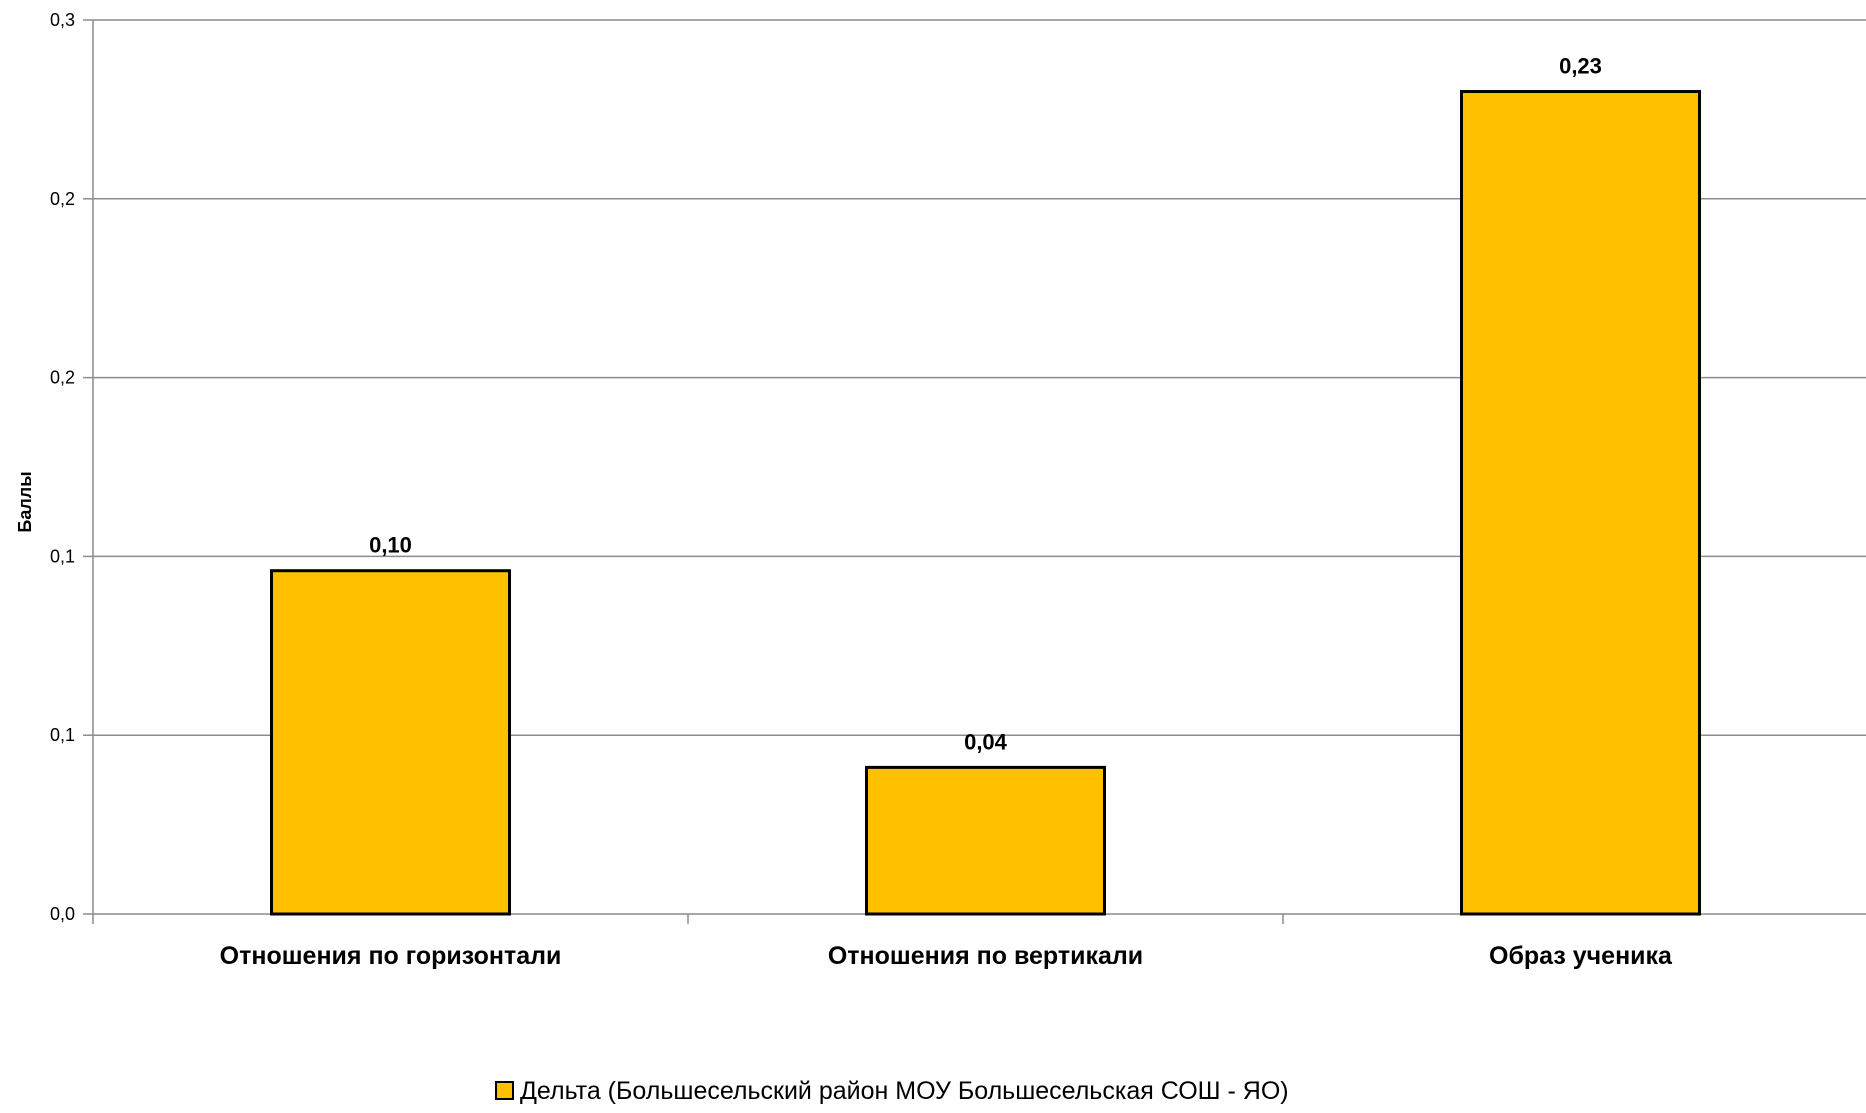 This screenshot has height=1113, width=1866. Describe the element at coordinates (25, 501) in the screenshot. I see `y-axis-title: Баллы` at that location.